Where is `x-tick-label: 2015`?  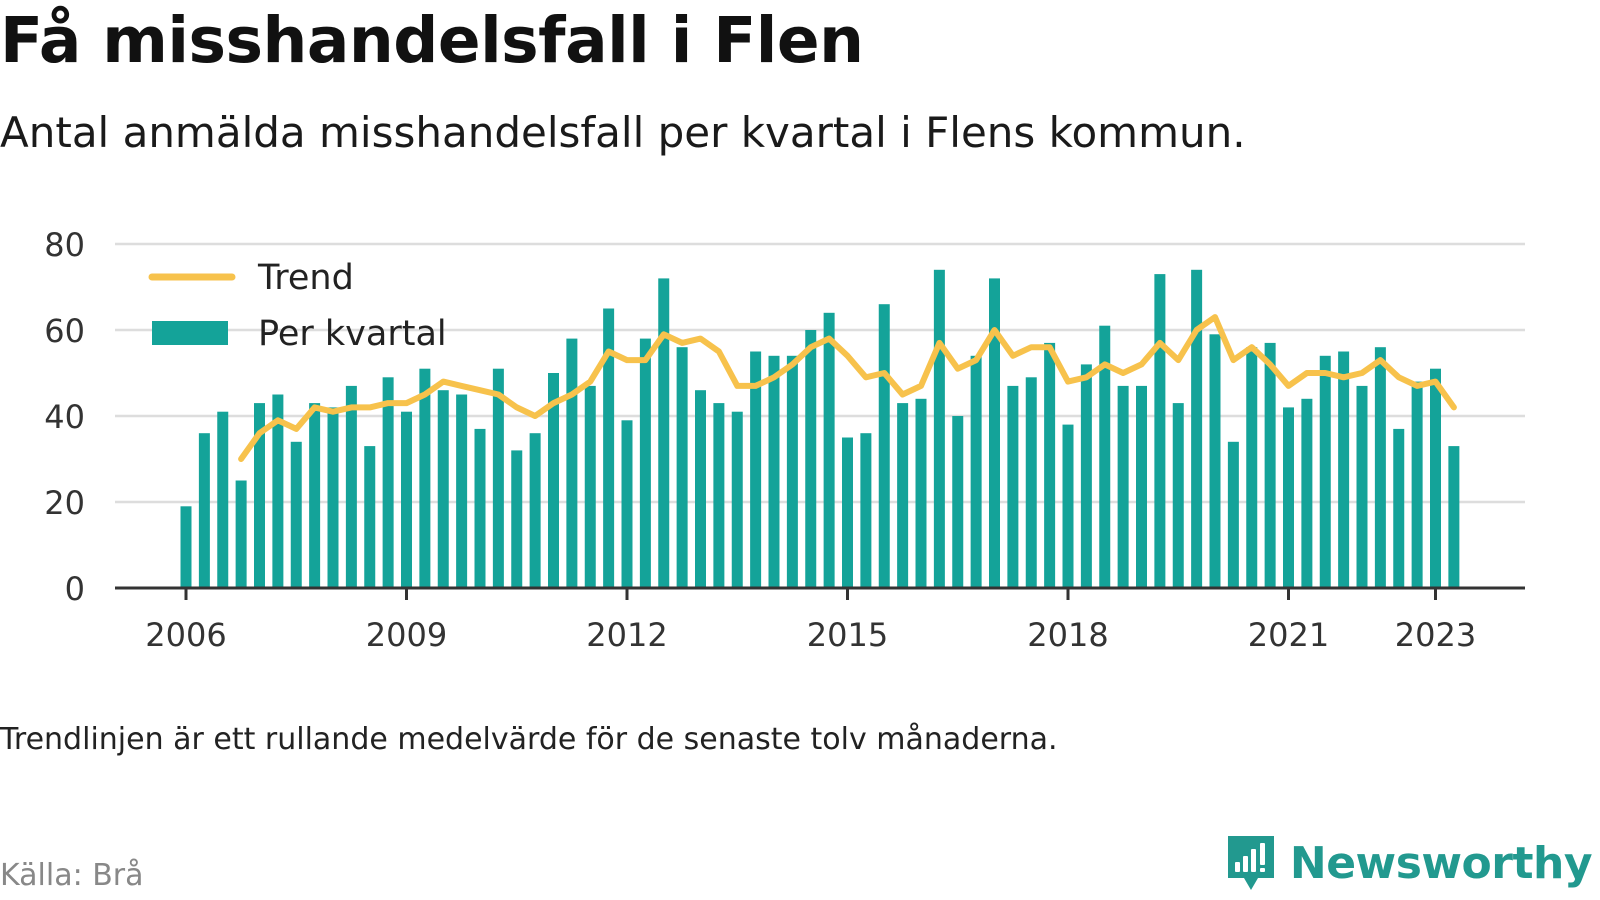
x-tick-label: 2015 is located at coordinates (847, 635).